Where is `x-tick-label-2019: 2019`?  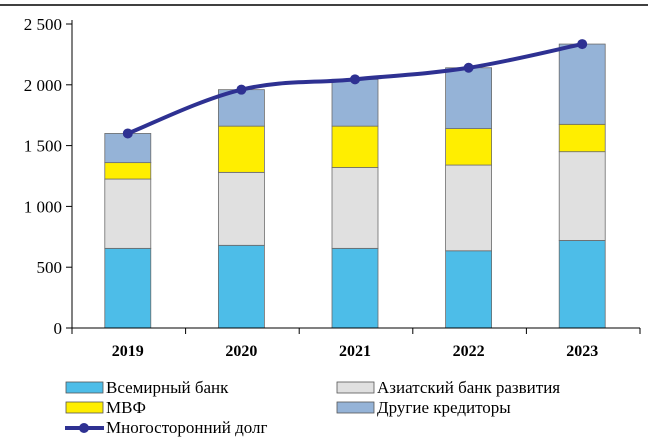 x-tick-label-2019: 2019 is located at coordinates (128, 351).